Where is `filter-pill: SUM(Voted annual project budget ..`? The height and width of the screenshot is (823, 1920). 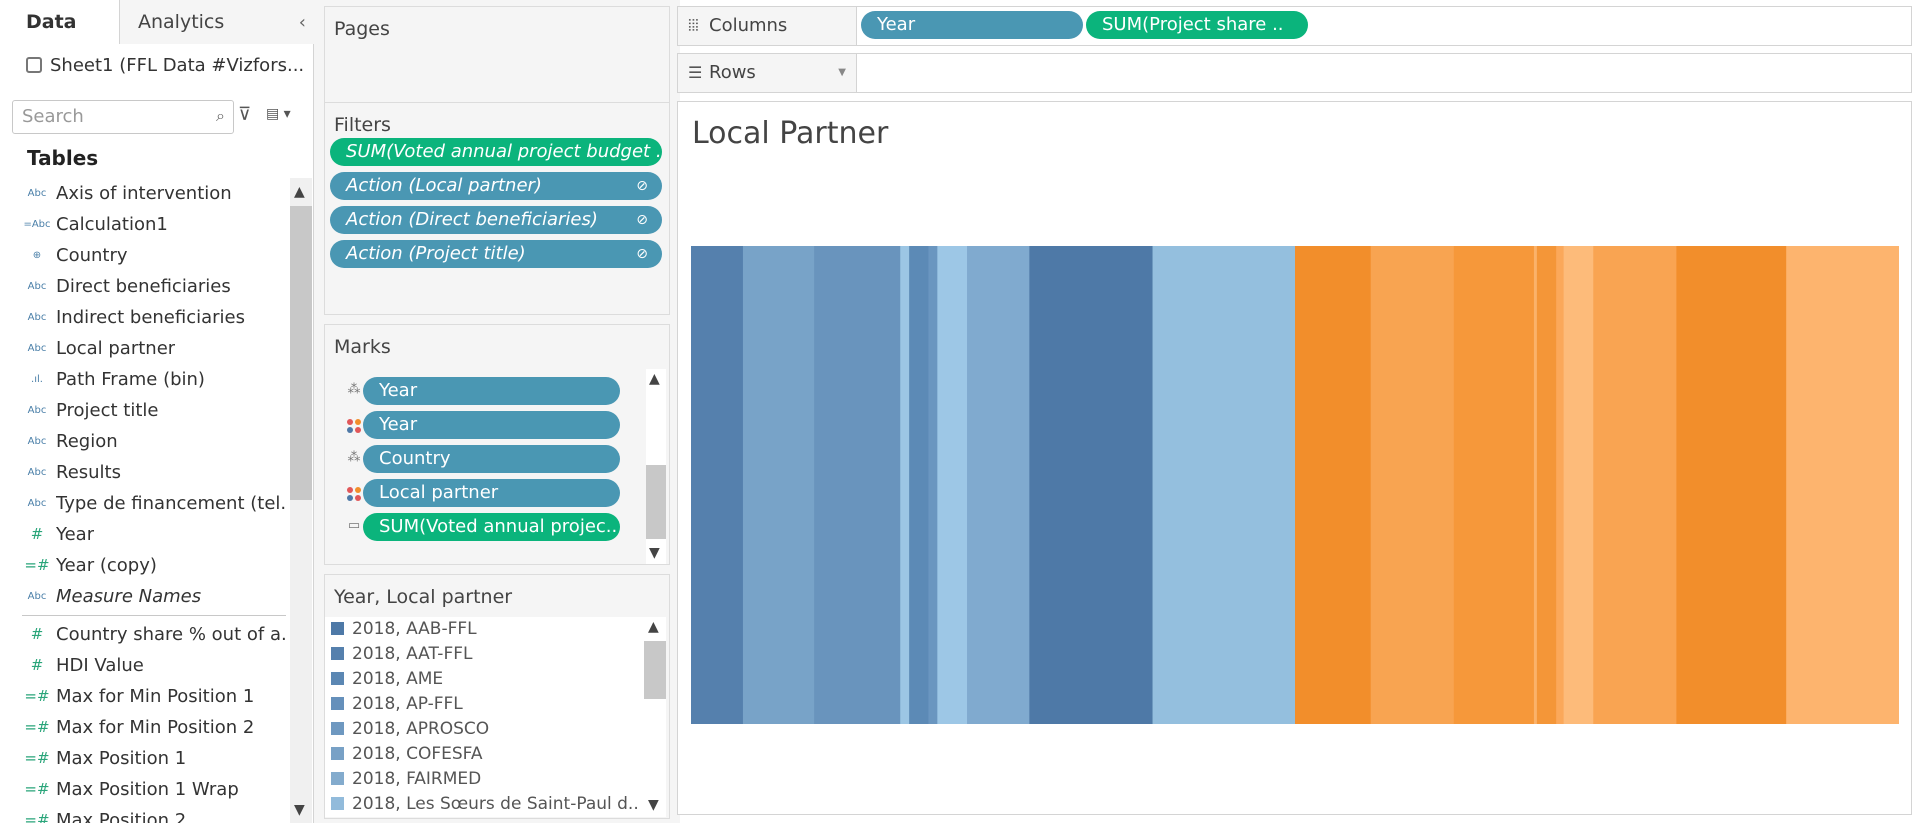 filter-pill: SUM(Voted annual project budget .. is located at coordinates (496, 152).